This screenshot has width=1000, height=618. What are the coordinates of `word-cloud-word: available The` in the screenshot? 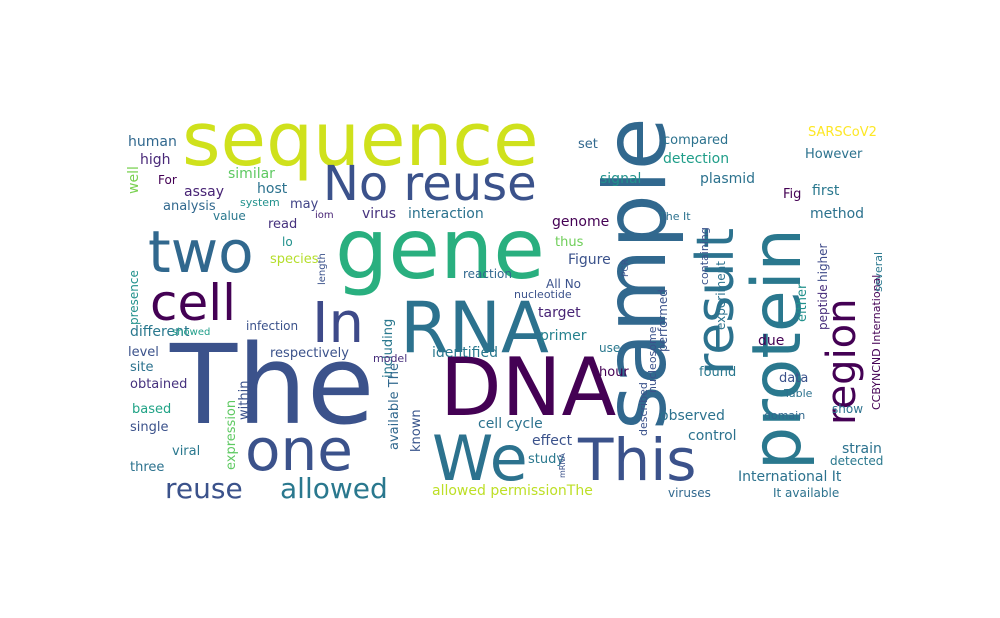 It's located at (394, 406).